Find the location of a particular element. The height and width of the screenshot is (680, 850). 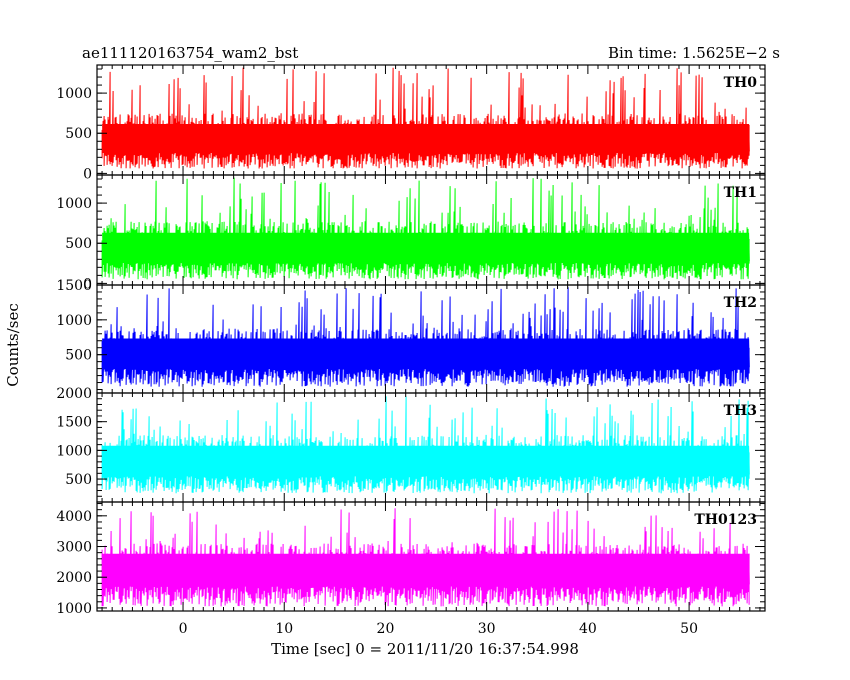

x-tick-label: 40 is located at coordinates (588, 629).